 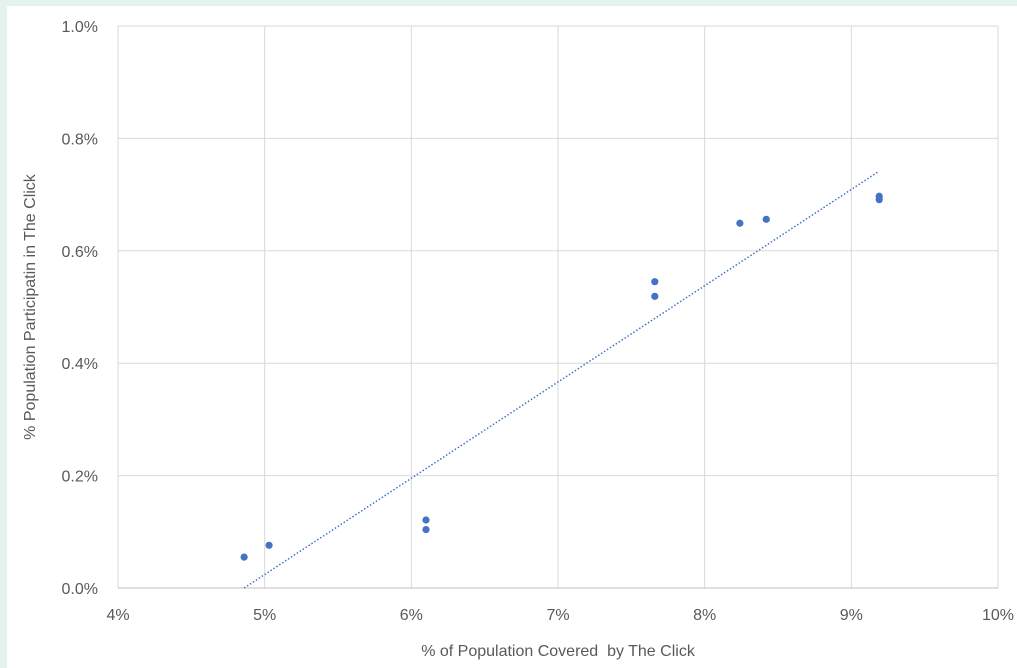 I want to click on x-tick-label: 7%, so click(x=557, y=615).